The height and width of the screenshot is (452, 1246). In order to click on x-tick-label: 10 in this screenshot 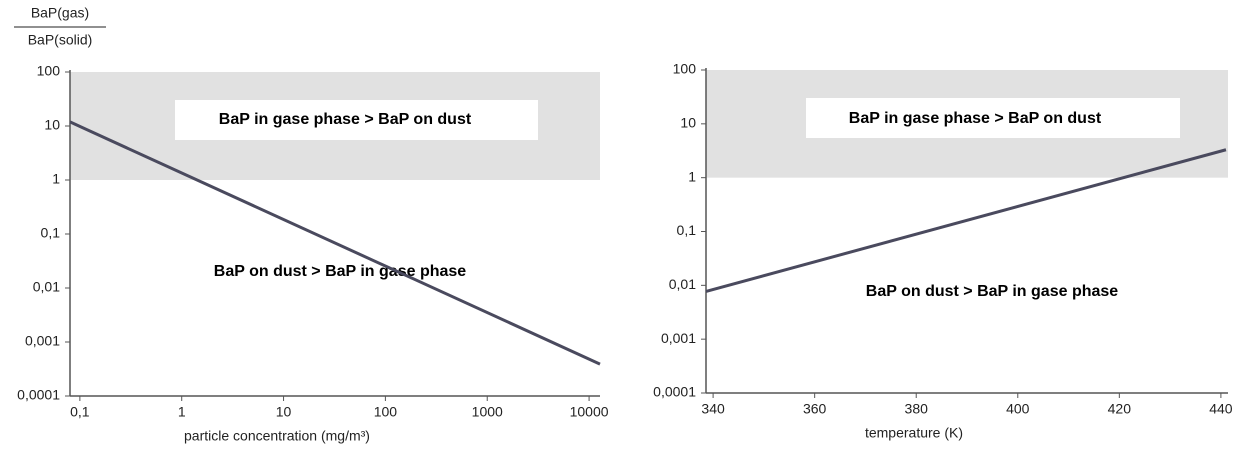, I will do `click(284, 412)`.